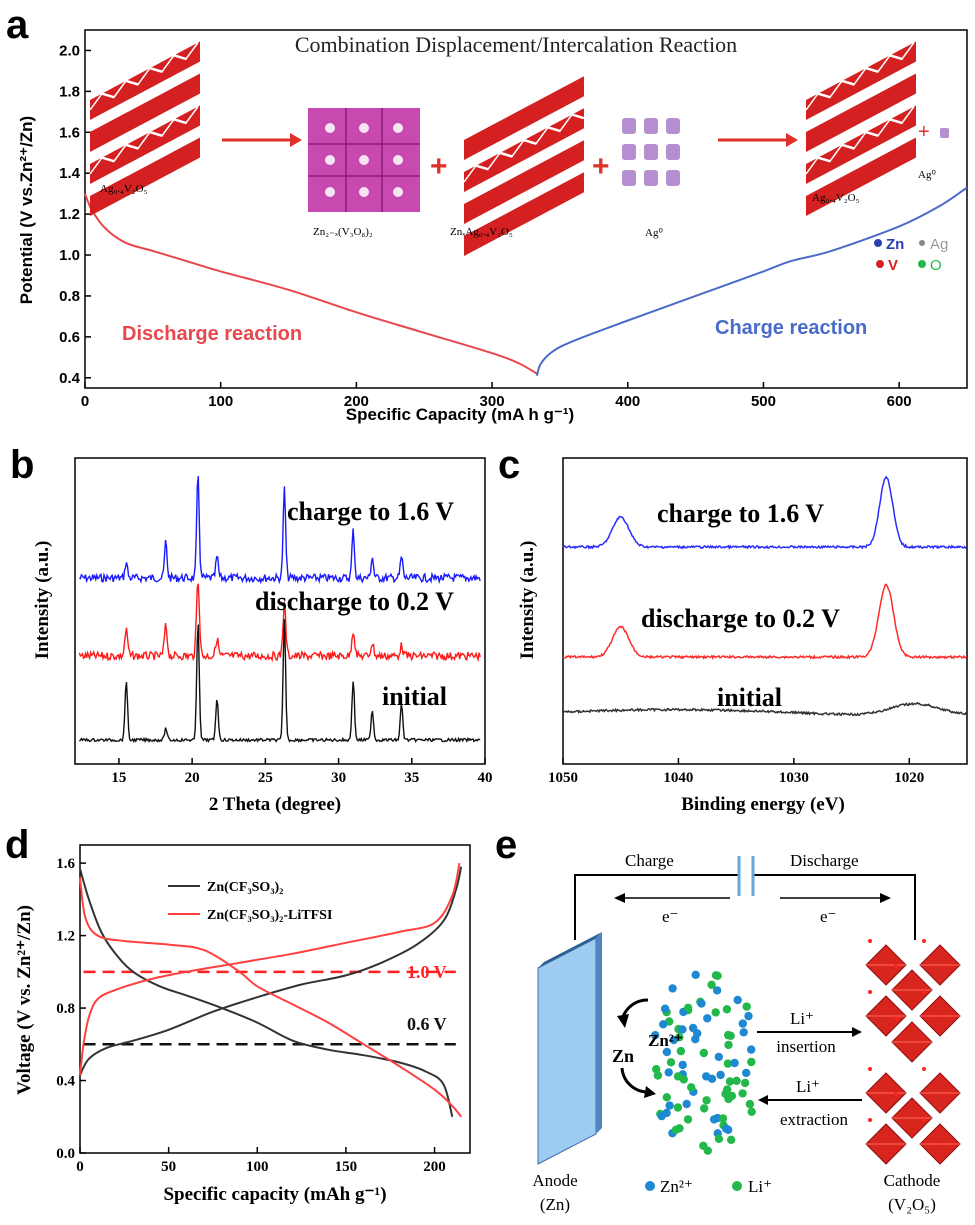  What do you see at coordinates (427, 972) in the screenshot?
I see `ref-label-1v: 1.0 V` at bounding box center [427, 972].